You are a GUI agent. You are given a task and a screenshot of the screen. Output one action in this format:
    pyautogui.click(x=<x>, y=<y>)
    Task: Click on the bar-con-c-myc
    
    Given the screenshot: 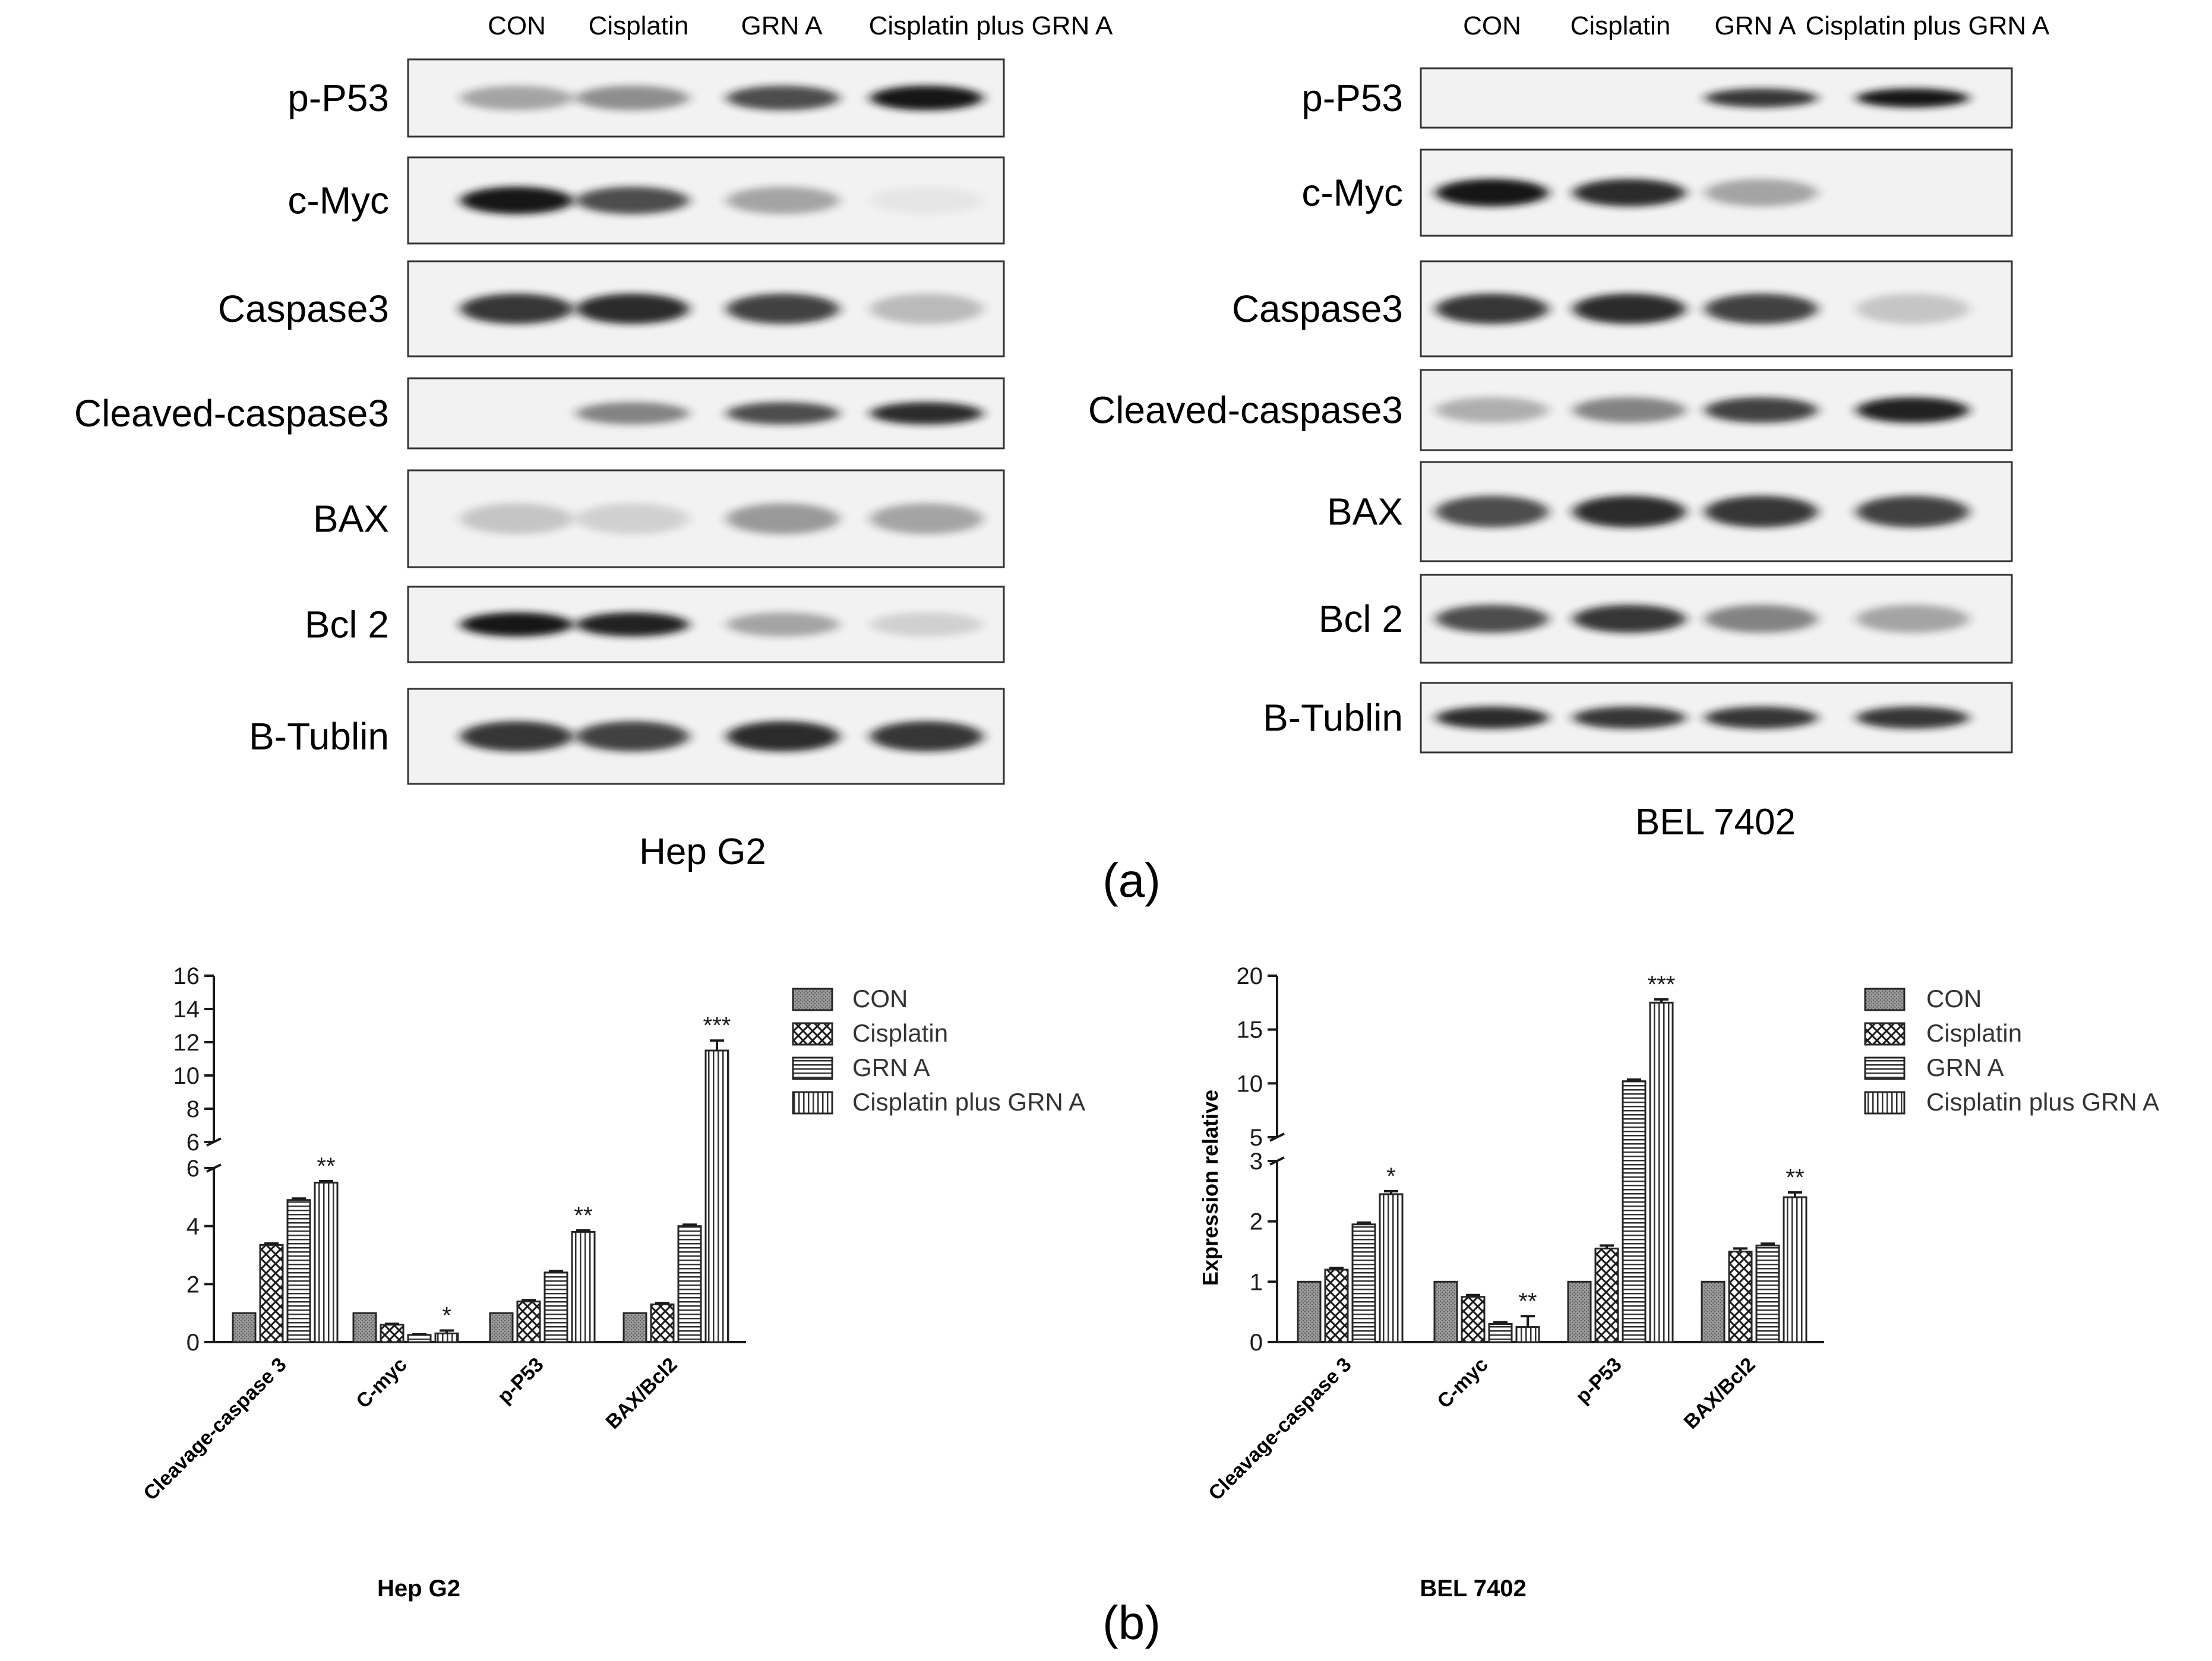 What is the action you would take?
    pyautogui.click(x=365, y=1327)
    